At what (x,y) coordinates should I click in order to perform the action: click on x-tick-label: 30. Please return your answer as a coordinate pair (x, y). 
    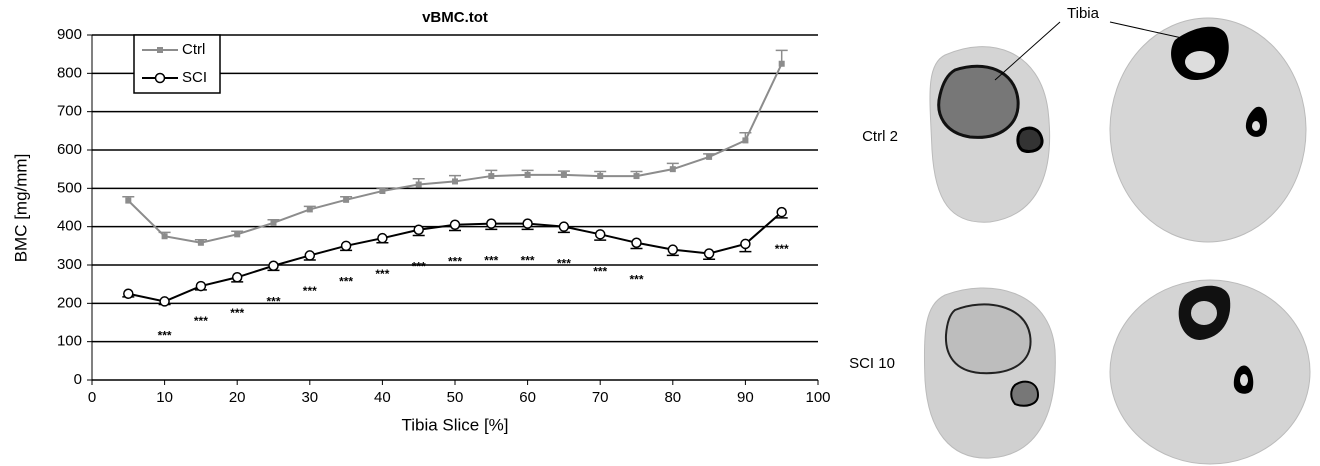
    Looking at the image, I should click on (309, 397).